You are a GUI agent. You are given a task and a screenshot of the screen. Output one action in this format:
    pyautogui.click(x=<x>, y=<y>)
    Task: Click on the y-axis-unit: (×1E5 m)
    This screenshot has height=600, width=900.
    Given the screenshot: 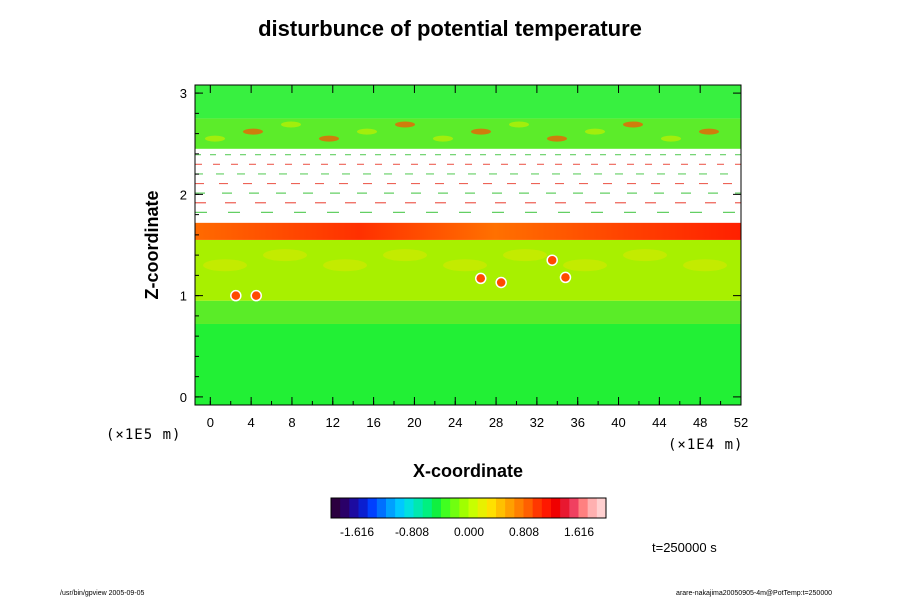 What is the action you would take?
    pyautogui.click(x=143, y=435)
    